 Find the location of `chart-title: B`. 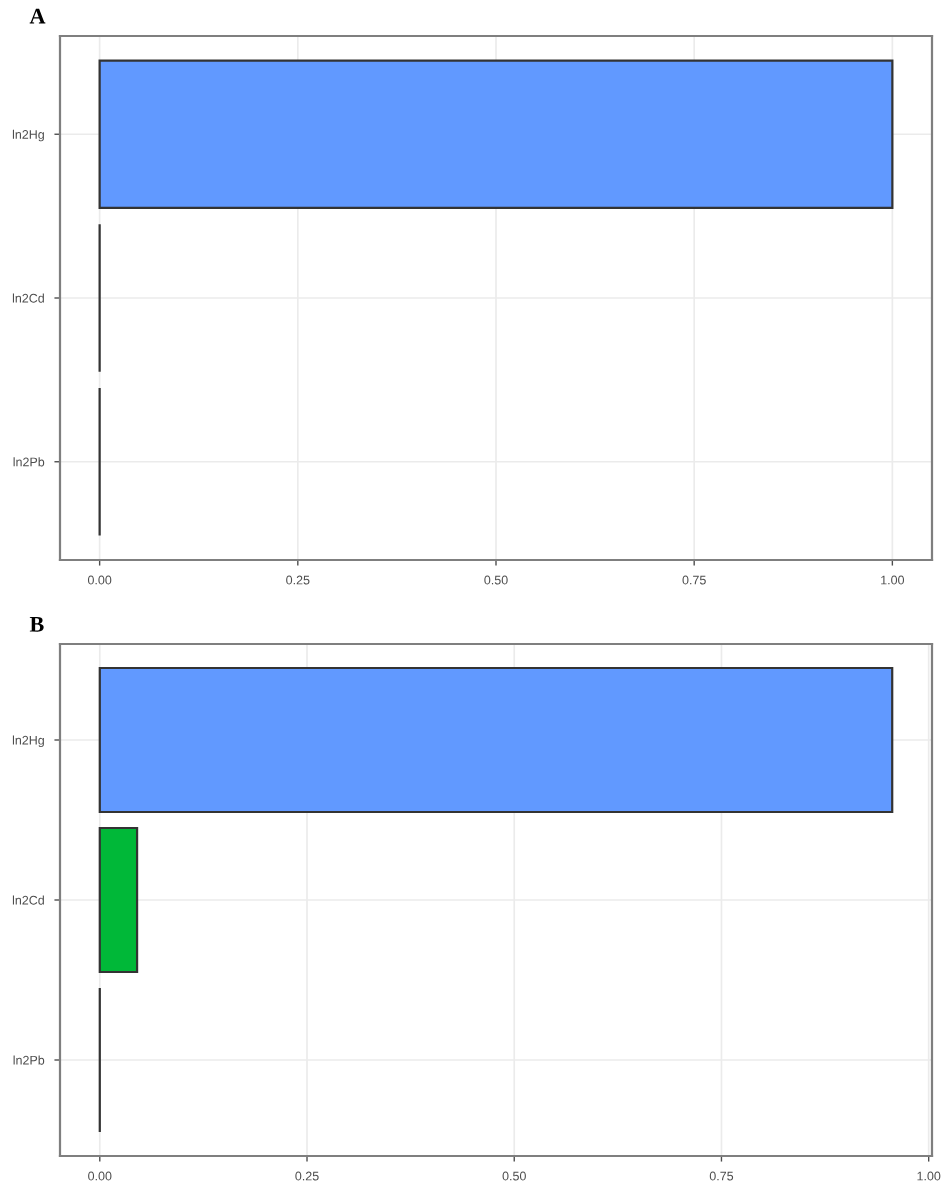

chart-title: B is located at coordinates (36, 624).